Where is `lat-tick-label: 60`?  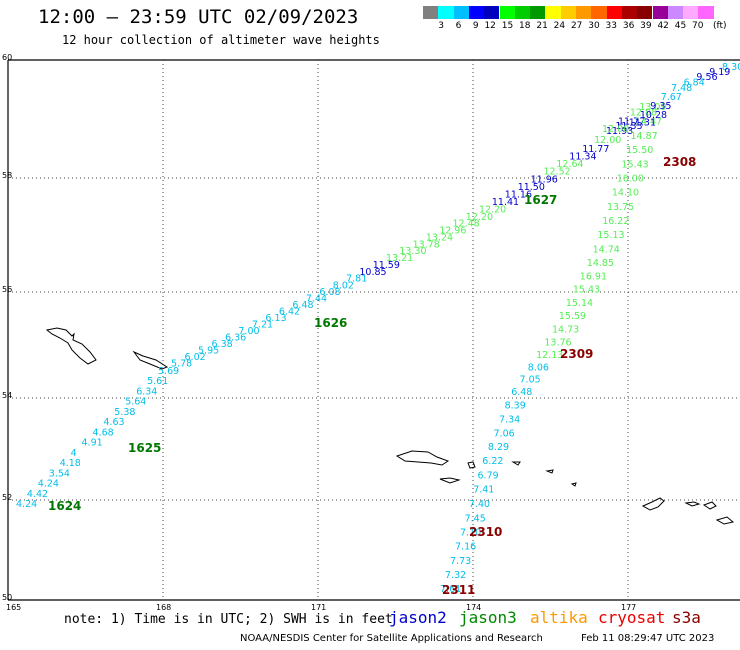
lat-tick-label: 60 is located at coordinates (7, 57).